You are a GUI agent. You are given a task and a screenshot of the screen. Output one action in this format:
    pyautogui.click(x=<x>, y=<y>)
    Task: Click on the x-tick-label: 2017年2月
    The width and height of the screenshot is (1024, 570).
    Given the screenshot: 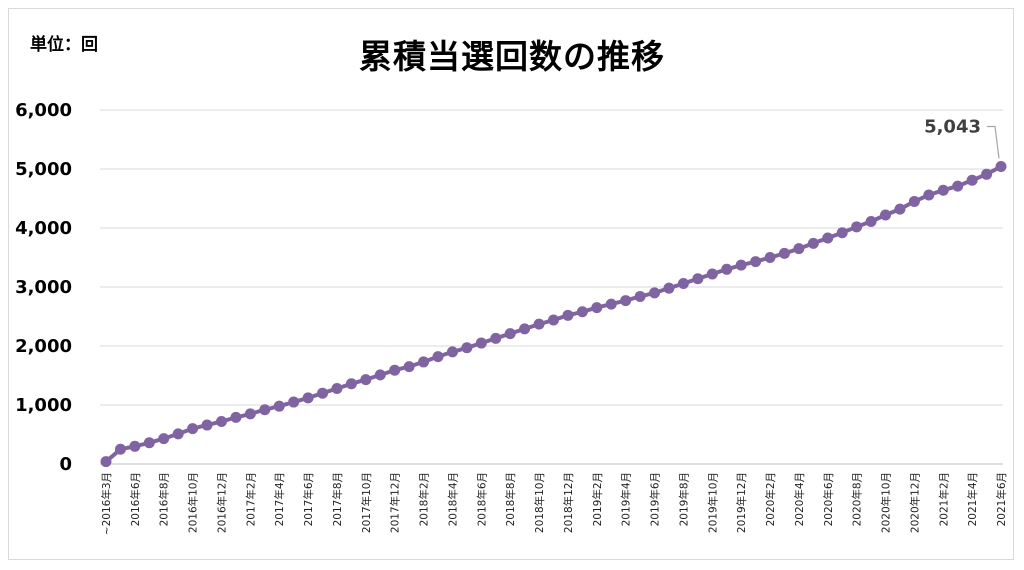 What is the action you would take?
    pyautogui.click(x=250, y=499)
    